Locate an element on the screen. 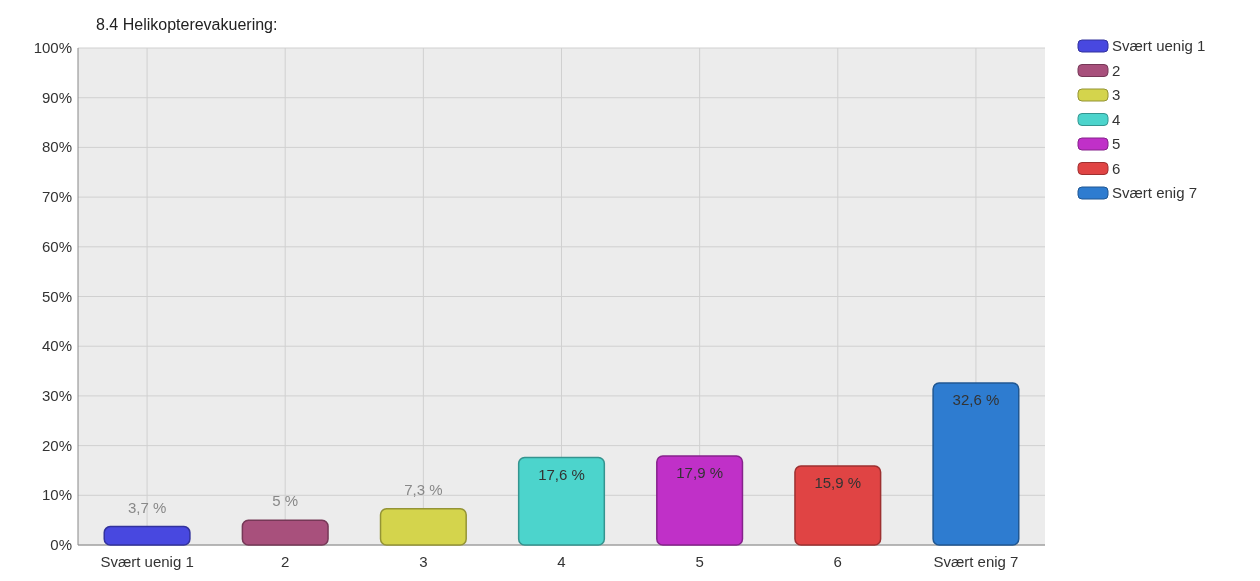  data-label: 17,9 % is located at coordinates (699, 473).